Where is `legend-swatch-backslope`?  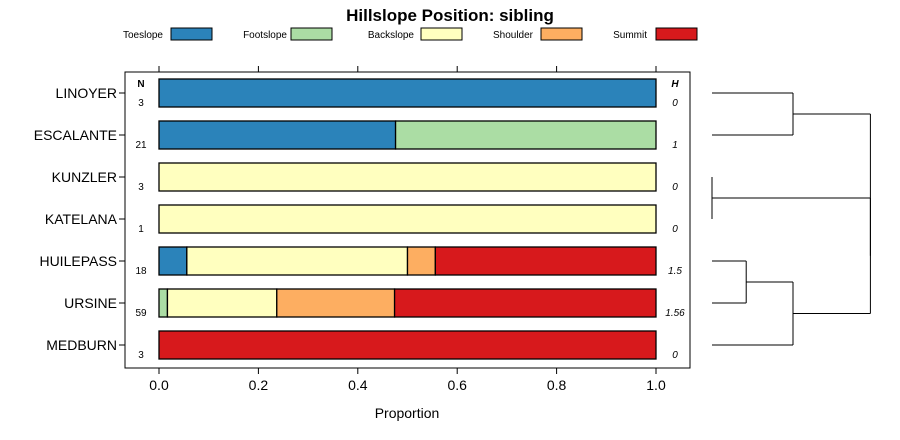 legend-swatch-backslope is located at coordinates (441, 34).